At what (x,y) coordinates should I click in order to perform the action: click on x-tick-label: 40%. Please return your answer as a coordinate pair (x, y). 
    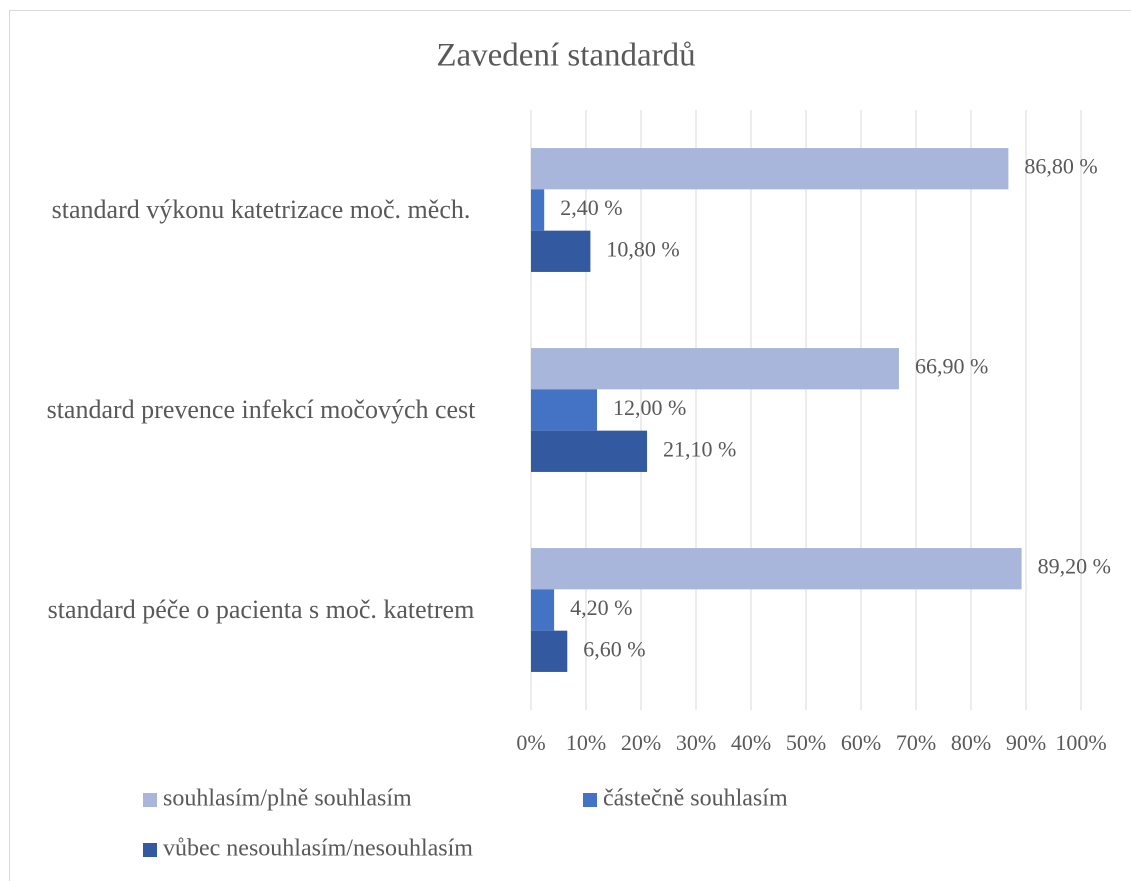
    Looking at the image, I should click on (751, 742).